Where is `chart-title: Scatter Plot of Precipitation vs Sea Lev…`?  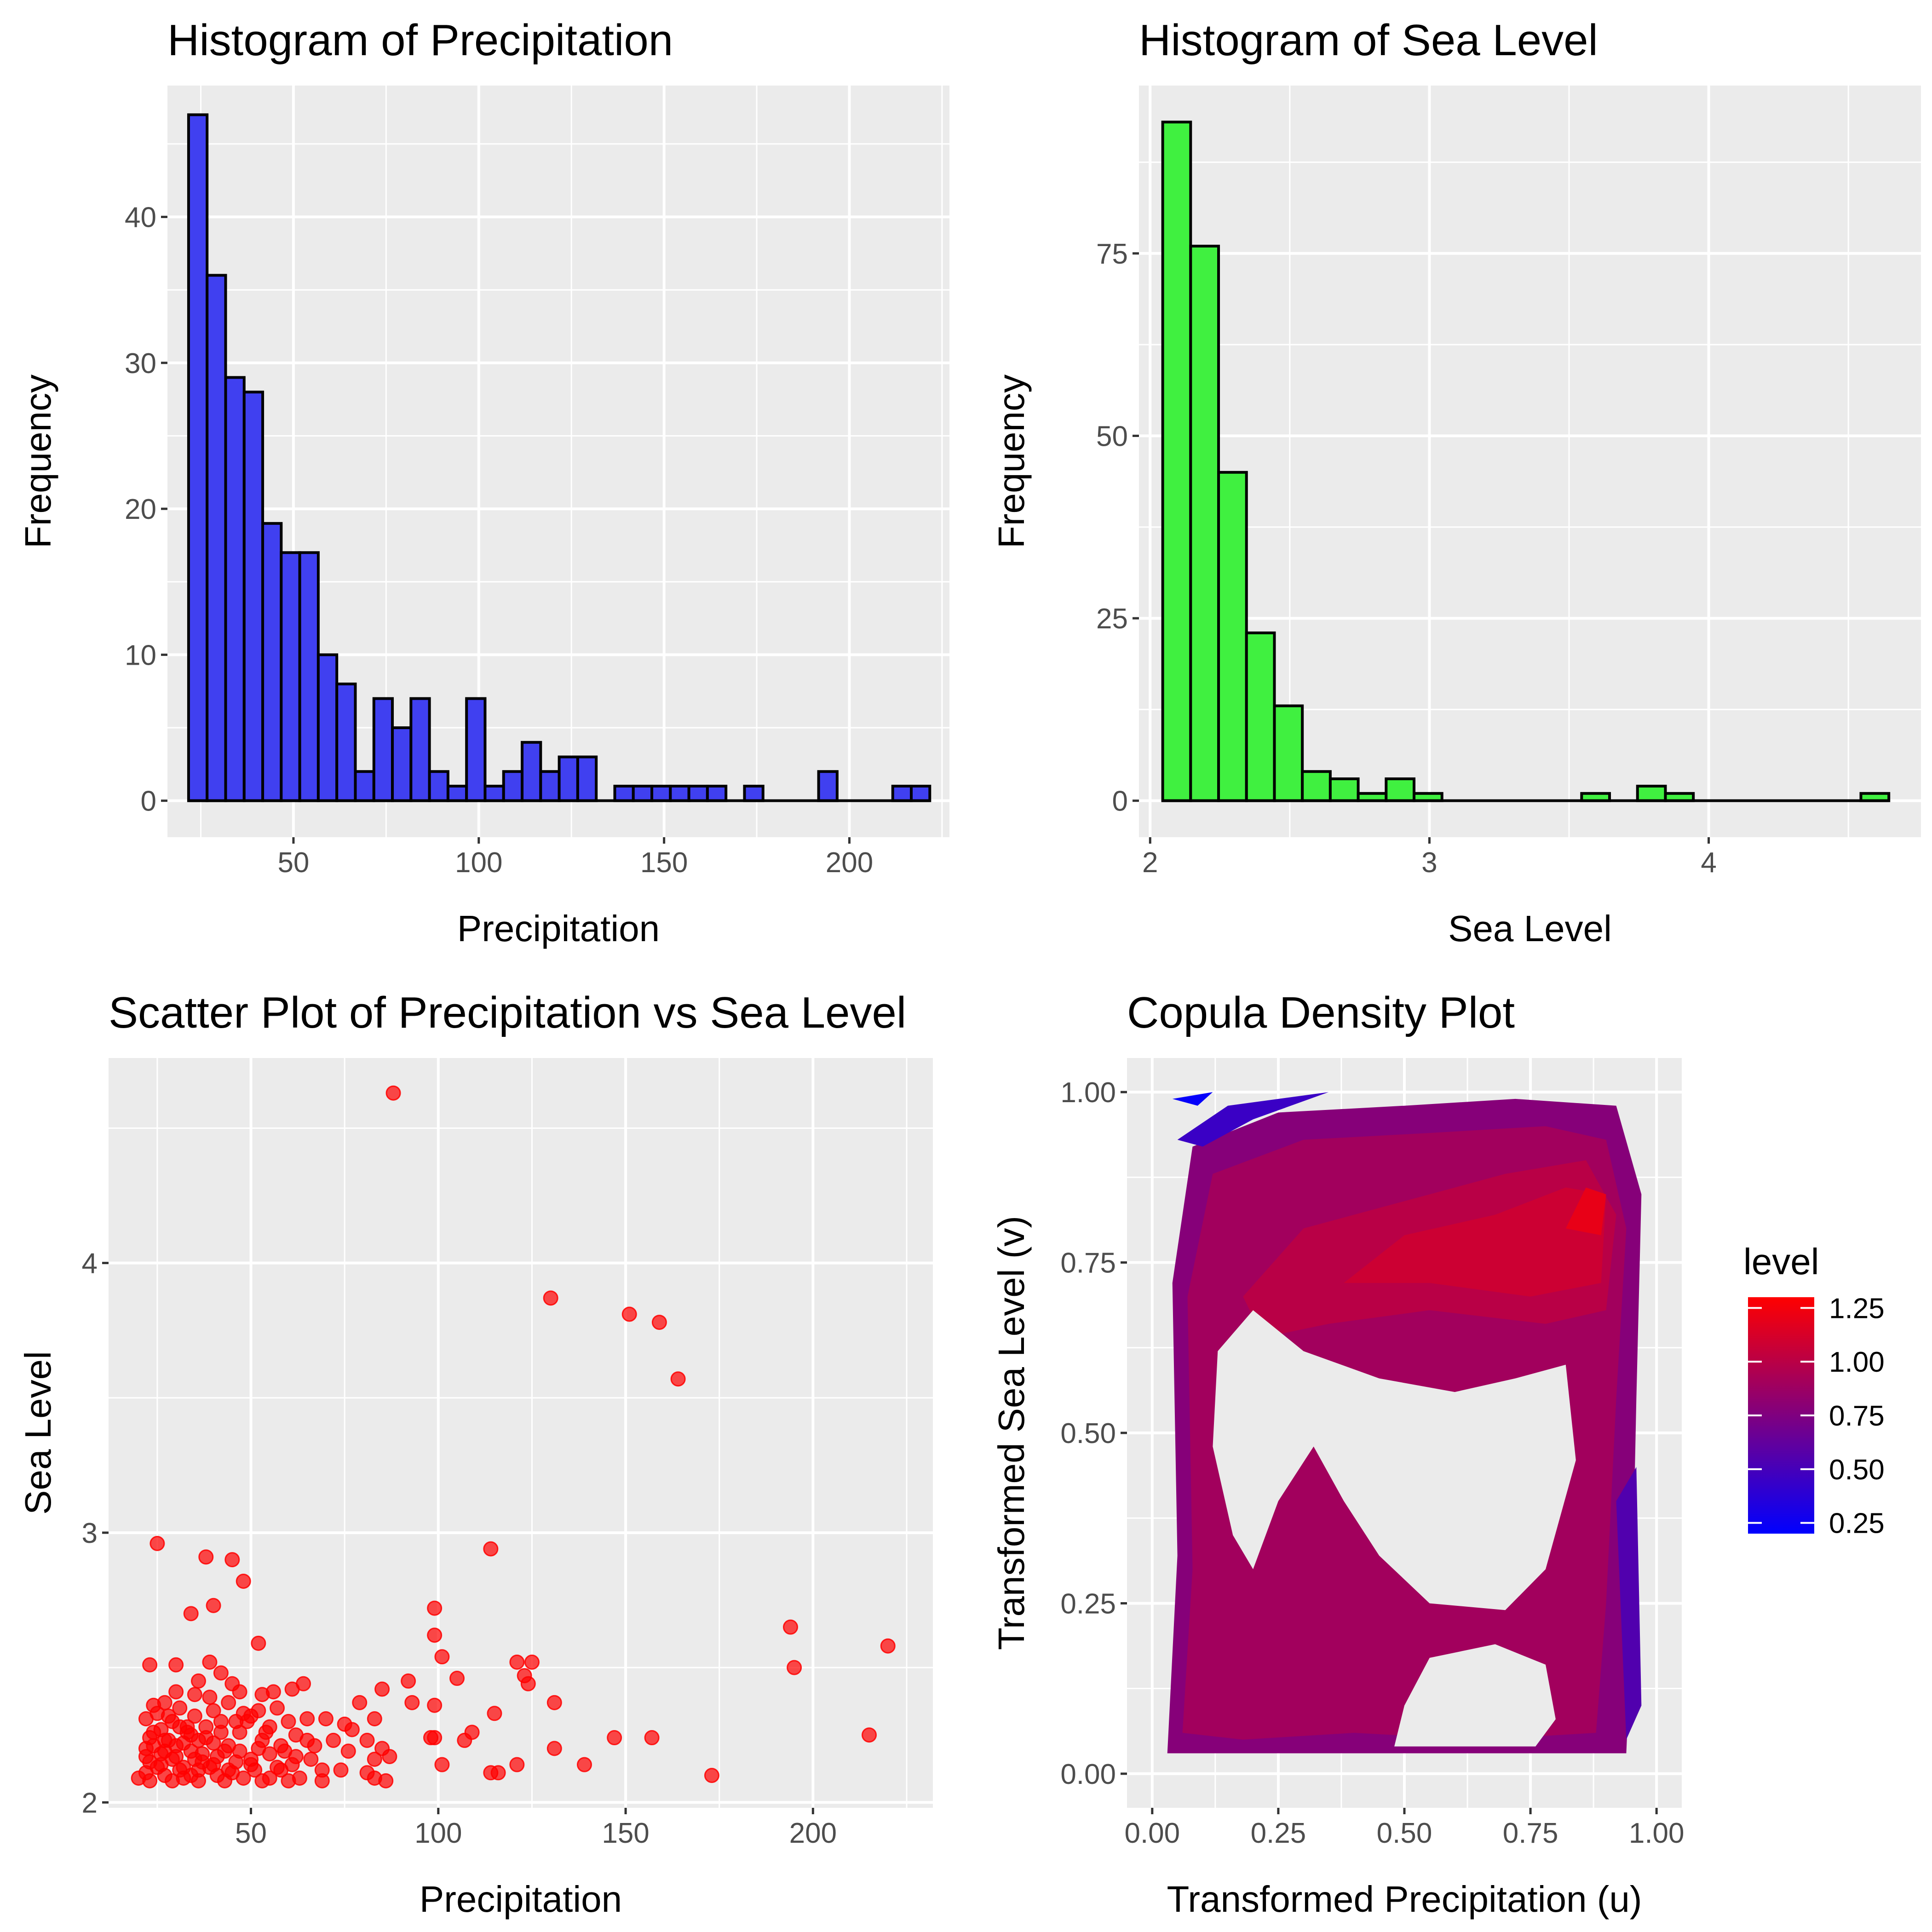 chart-title: Scatter Plot of Precipitation vs Sea Lev… is located at coordinates (507, 1012).